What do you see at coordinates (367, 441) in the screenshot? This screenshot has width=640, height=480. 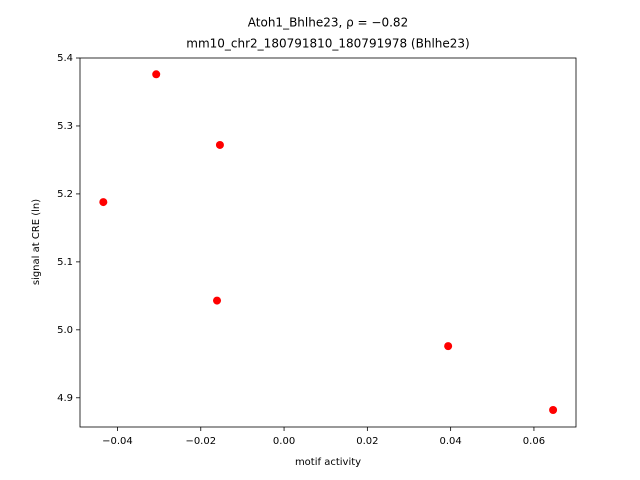 I see `x-tick-label: 0.02` at bounding box center [367, 441].